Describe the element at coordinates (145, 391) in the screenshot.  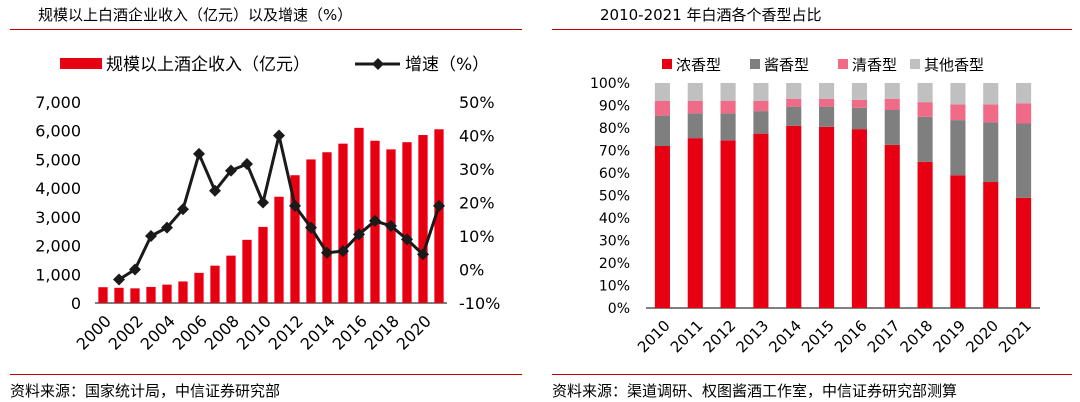
I see `left-source-note: 资料来源：国家统计局，中信证券研究部` at that location.